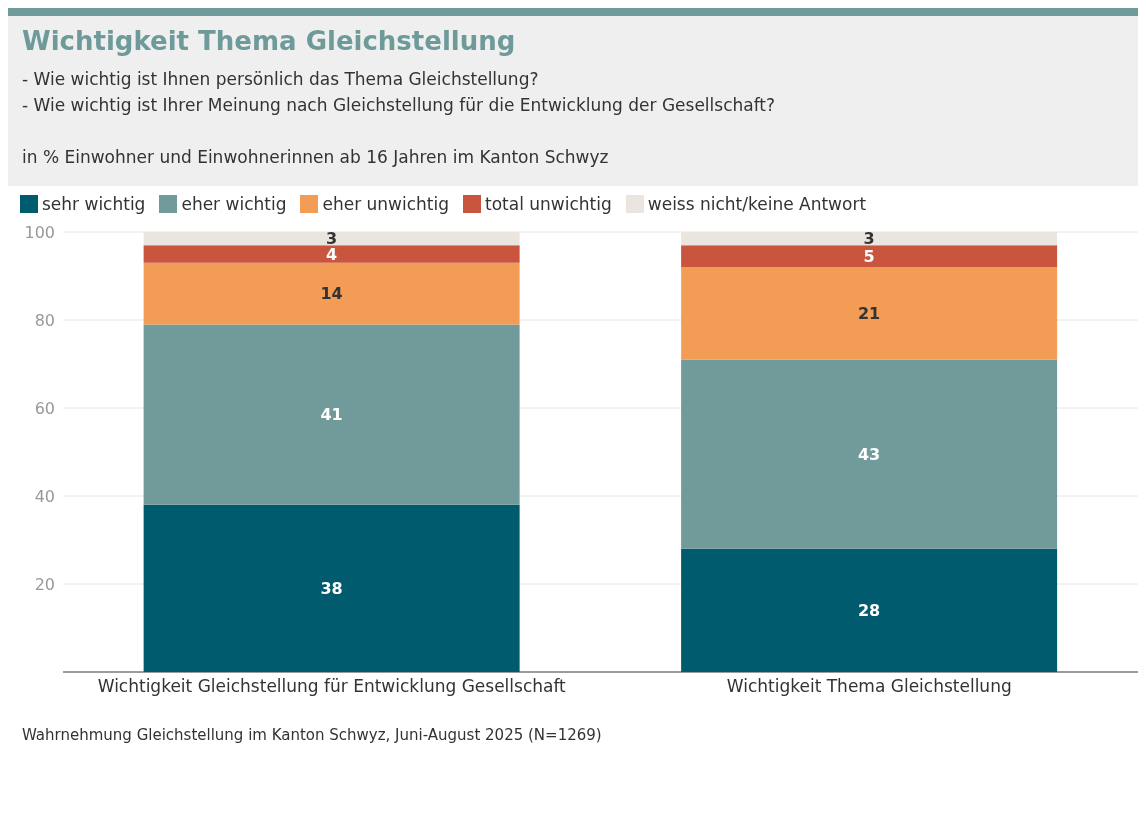 The width and height of the screenshot is (1146, 830). What do you see at coordinates (332, 686) in the screenshot?
I see `x-tick-label: Wichtigkeit Gleichstellung für Entwicklung Gesellschaft` at bounding box center [332, 686].